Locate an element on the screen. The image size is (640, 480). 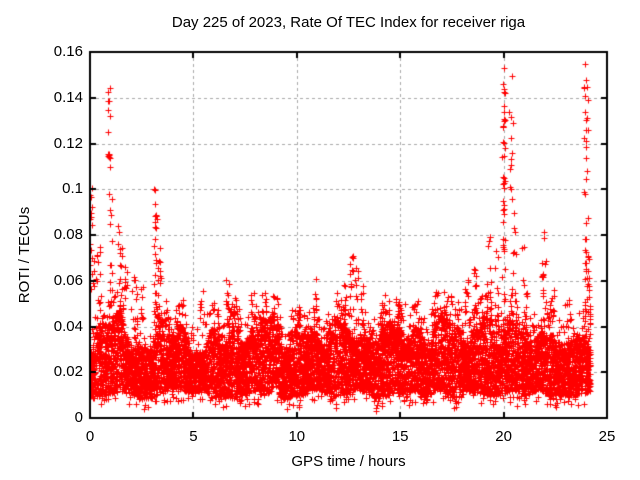
y-tick-label: 0.12 is located at coordinates (68, 143).